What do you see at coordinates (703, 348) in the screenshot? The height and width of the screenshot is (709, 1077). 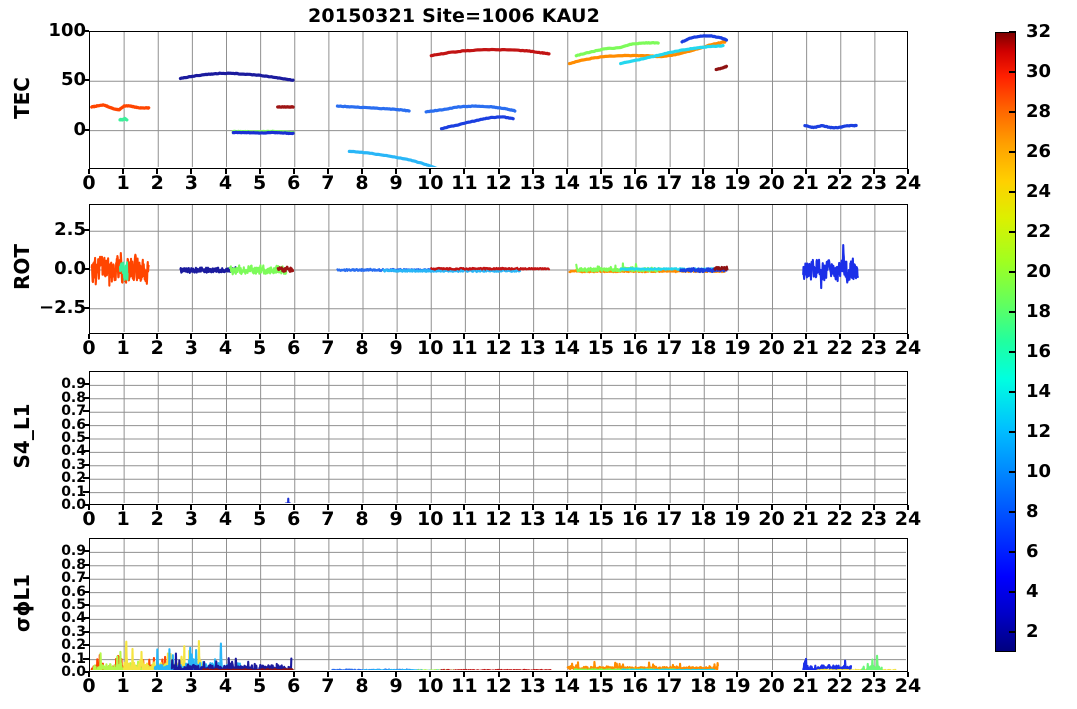 I see `x-tick-label: 18` at bounding box center [703, 348].